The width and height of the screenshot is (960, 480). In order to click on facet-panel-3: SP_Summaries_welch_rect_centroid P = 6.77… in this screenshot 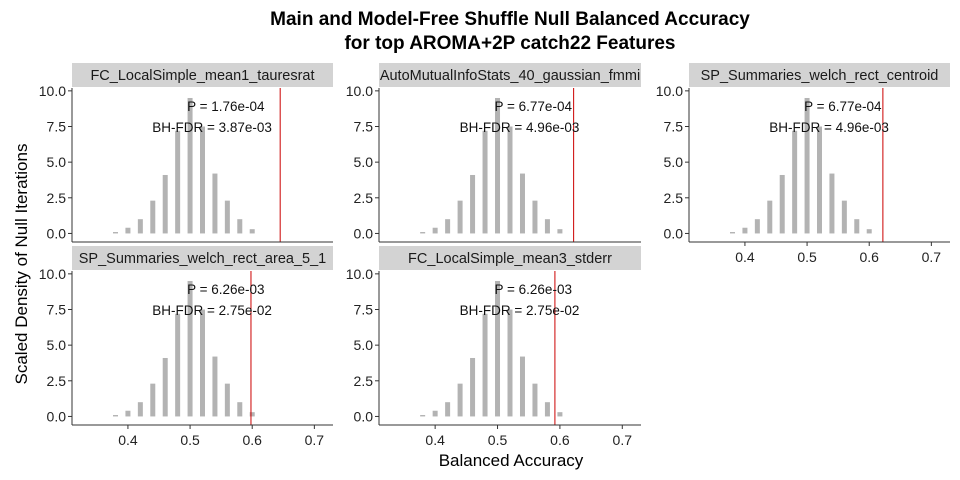, I will do `click(803, 164)`.